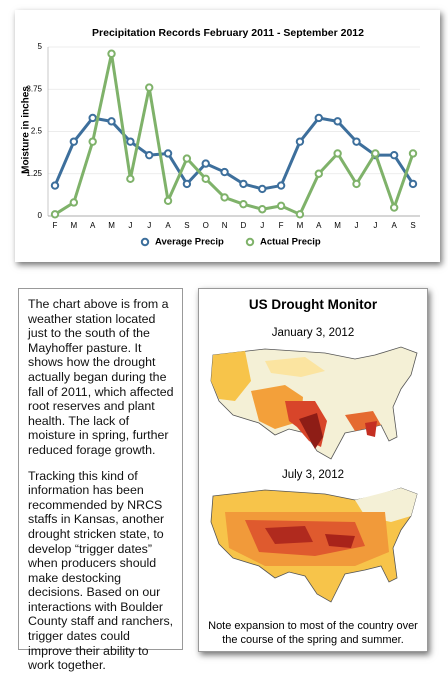 This screenshot has height=688, width=448. What do you see at coordinates (40, 46) in the screenshot?
I see `y-tick-label: 5` at bounding box center [40, 46].